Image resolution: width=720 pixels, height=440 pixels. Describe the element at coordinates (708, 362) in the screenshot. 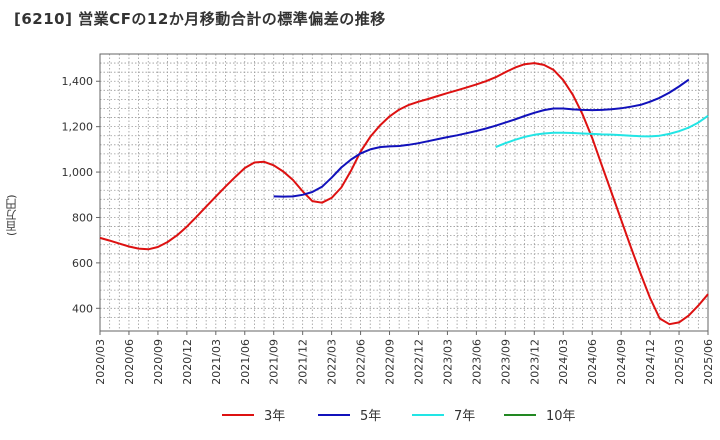

I see `x-tick-label: 2025/06` at that location.